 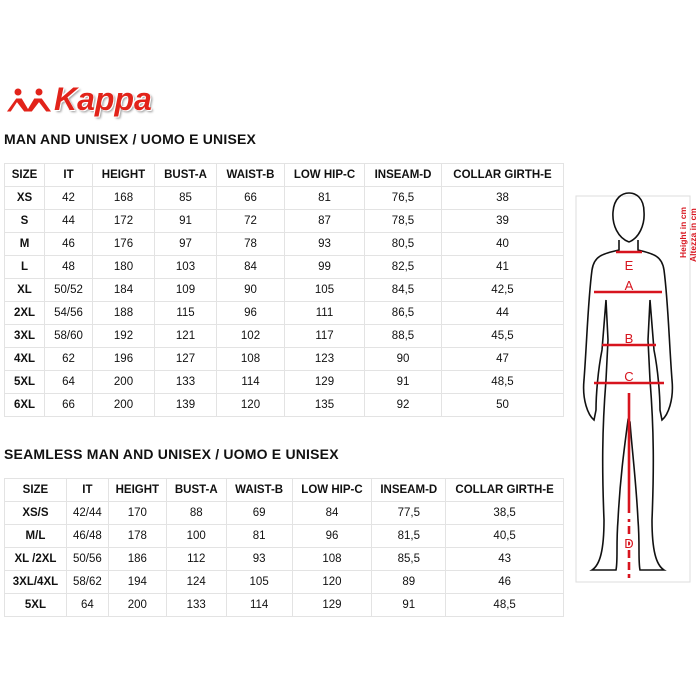 What do you see at coordinates (403, 175) in the screenshot?
I see `column-header: INSEAM-D` at bounding box center [403, 175].